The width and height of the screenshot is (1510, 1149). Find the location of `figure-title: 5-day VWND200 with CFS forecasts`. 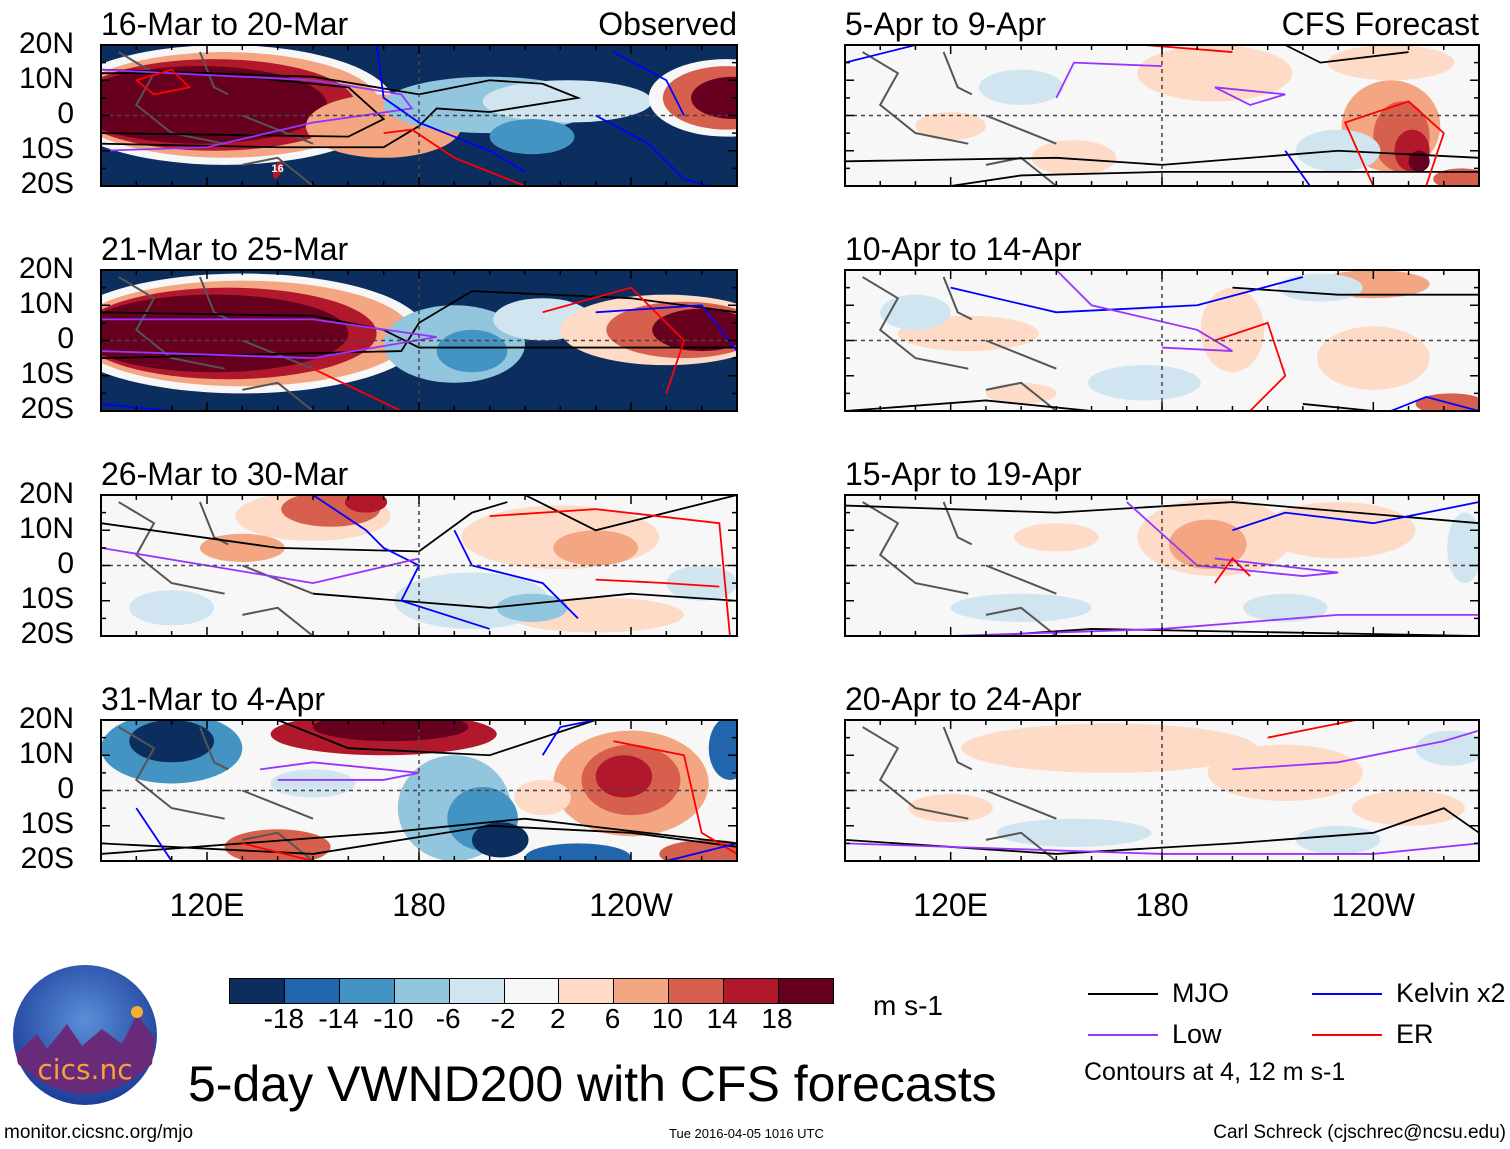

figure-title: 5-day VWND200 with CFS forecasts is located at coordinates (592, 1084).